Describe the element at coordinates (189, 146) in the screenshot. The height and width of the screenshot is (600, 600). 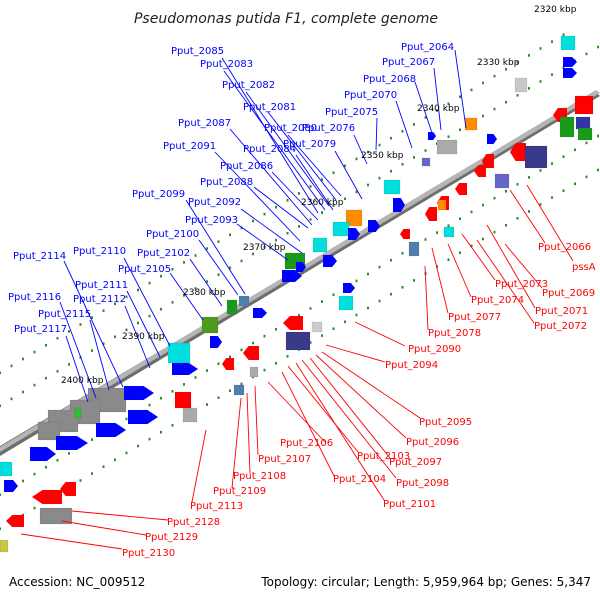
I see `gene-label: Pput_2091` at that location.